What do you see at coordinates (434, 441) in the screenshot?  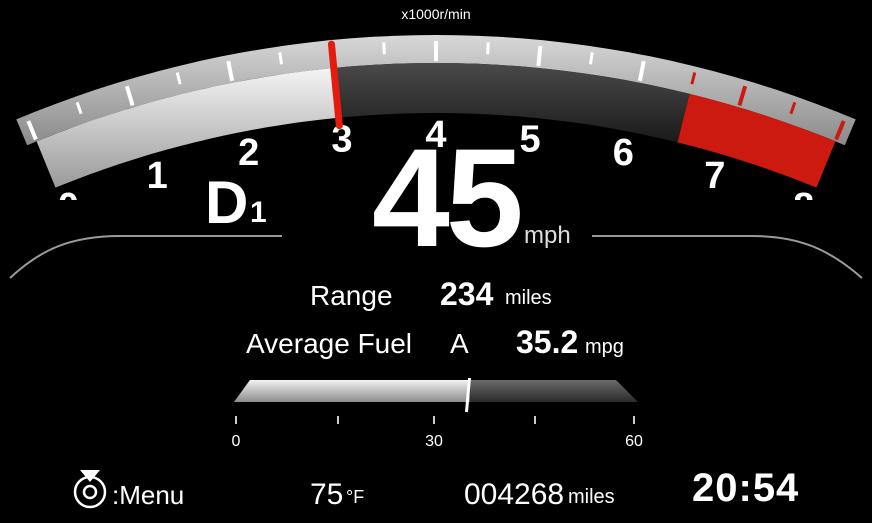 I see `economy-tick-30: 30` at bounding box center [434, 441].